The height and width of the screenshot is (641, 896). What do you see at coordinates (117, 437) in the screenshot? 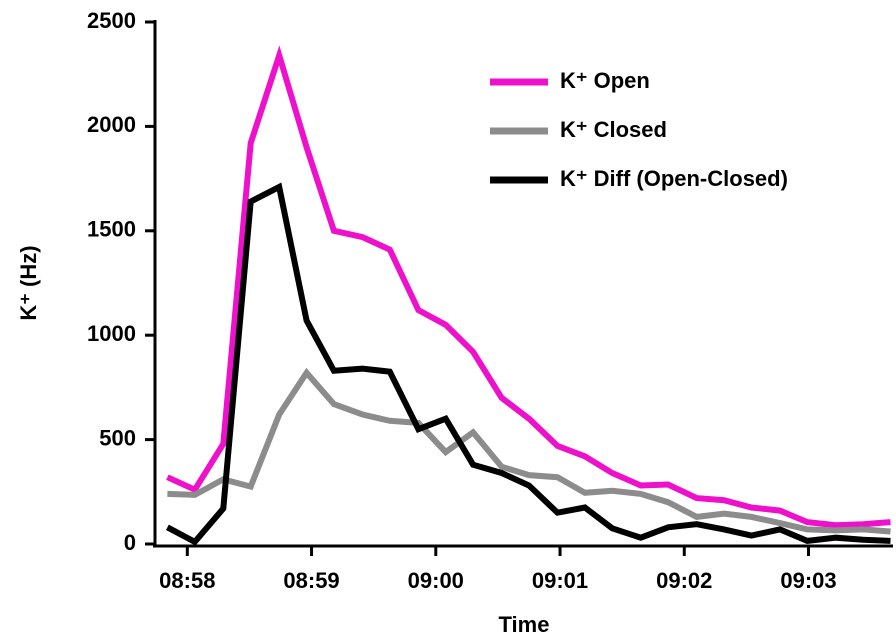
I see `y-tick-label: 500` at bounding box center [117, 437].